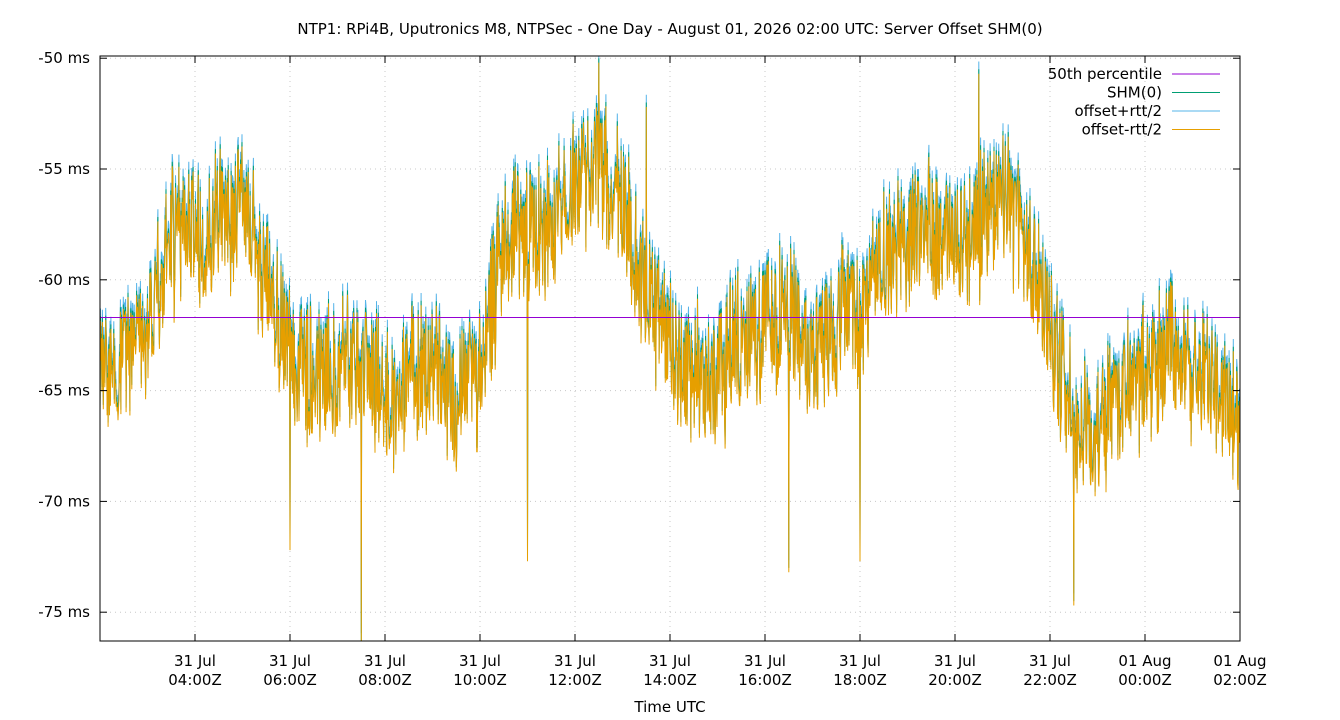 The width and height of the screenshot is (1340, 720). What do you see at coordinates (64, 391) in the screenshot?
I see `y-tick-label: -65 ms` at bounding box center [64, 391].